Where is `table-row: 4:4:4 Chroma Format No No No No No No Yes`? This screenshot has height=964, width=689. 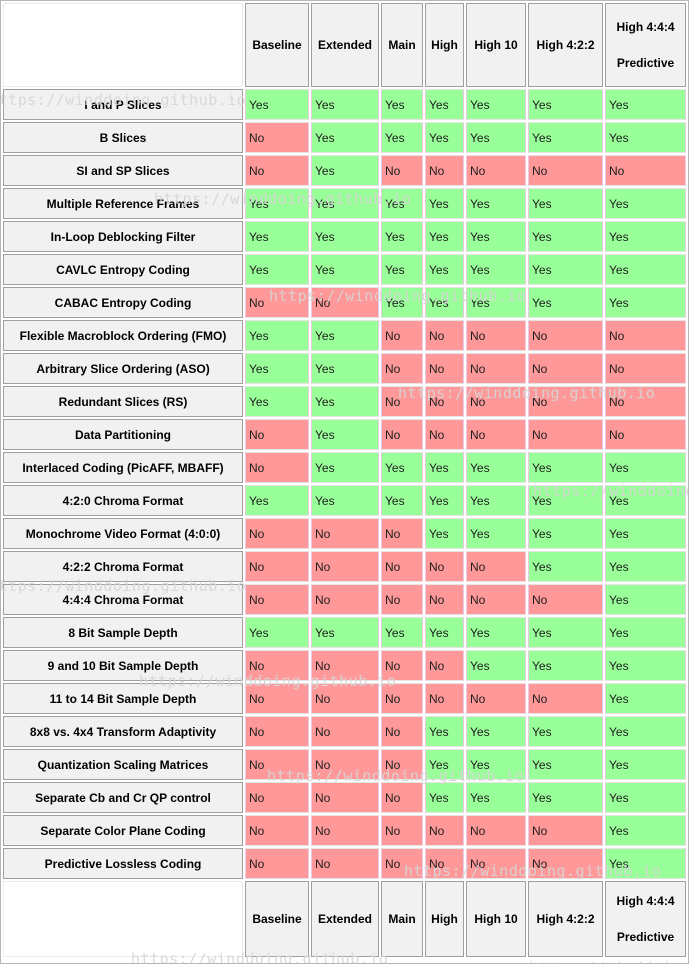 table-row: 4:4:4 Chroma Format No No No No No No Yes is located at coordinates (344, 599).